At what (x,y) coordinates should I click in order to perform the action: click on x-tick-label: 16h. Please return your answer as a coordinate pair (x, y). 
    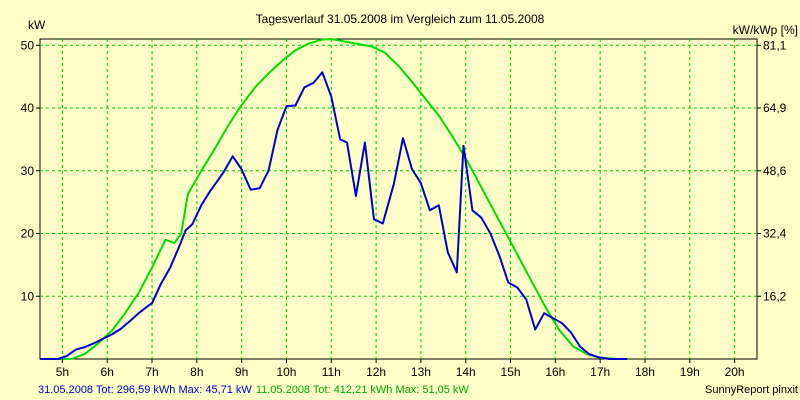
    Looking at the image, I should click on (555, 372).